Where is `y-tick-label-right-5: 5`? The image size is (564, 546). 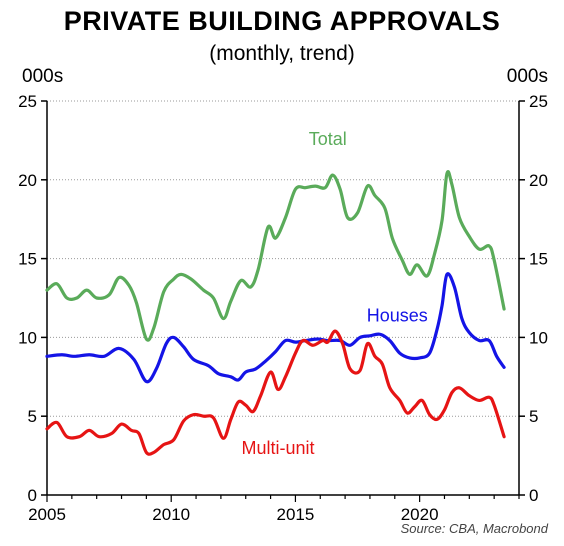
y-tick-label-right-5: 5 is located at coordinates (533, 416).